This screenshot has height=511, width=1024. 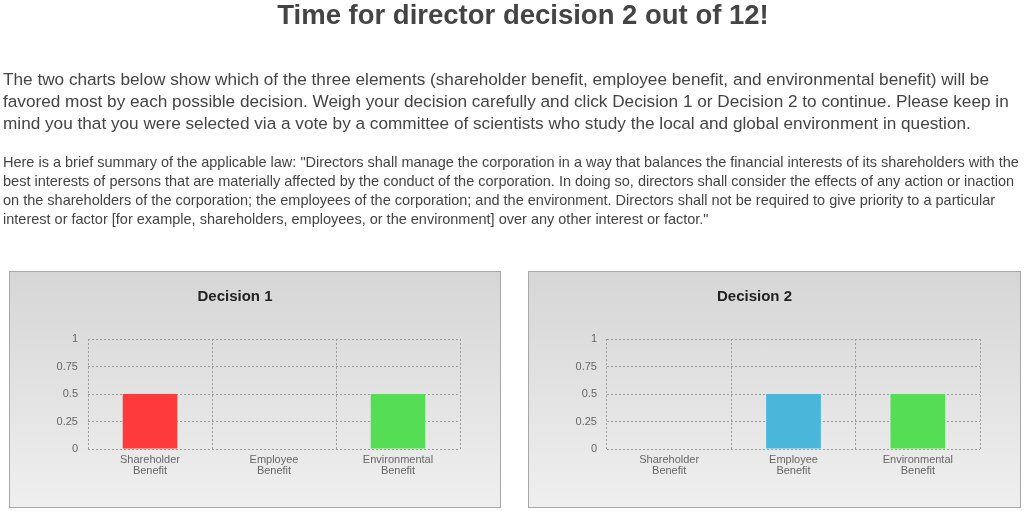 What do you see at coordinates (523, 15) in the screenshot?
I see `text: Time for director decision 2 out of 12!` at bounding box center [523, 15].